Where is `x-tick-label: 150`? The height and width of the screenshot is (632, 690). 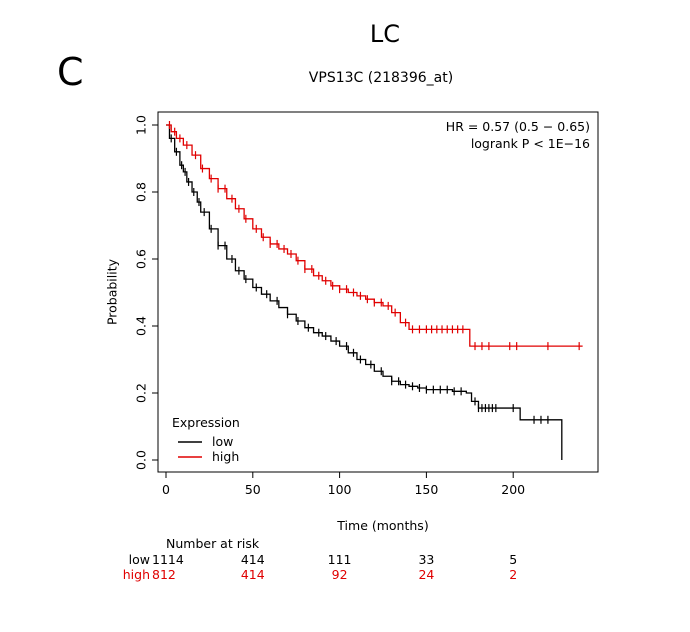 x-tick-label: 150 is located at coordinates (426, 489).